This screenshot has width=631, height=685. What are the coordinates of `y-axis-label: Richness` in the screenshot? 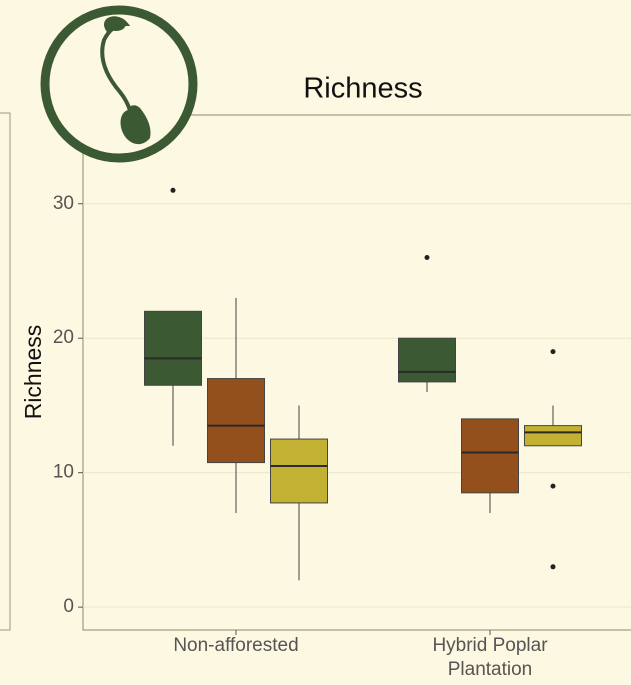 It's located at (33, 372).